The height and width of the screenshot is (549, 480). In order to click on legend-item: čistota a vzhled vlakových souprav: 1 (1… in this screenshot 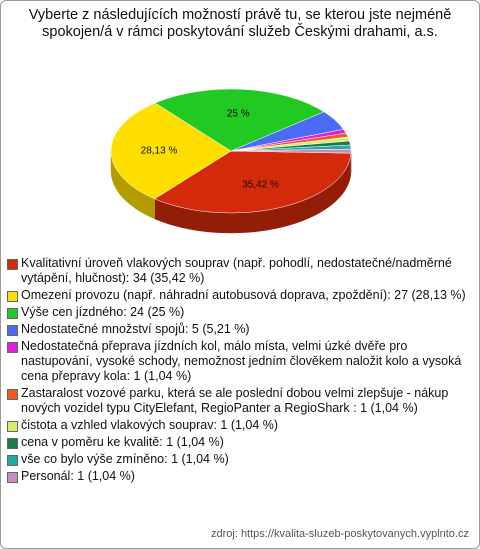, I will do `click(240, 425)`.